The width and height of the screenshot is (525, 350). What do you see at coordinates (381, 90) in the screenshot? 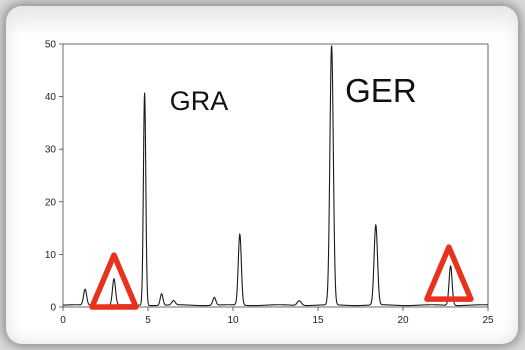
I see `peak-label-ger: GER` at bounding box center [381, 90].